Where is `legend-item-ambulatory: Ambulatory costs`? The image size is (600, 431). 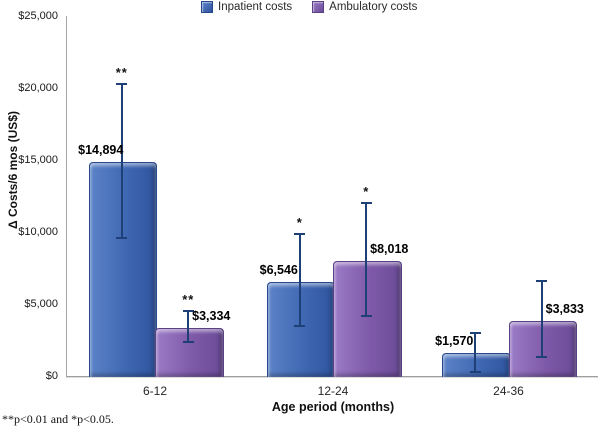 legend-item-ambulatory: Ambulatory costs is located at coordinates (364, 7).